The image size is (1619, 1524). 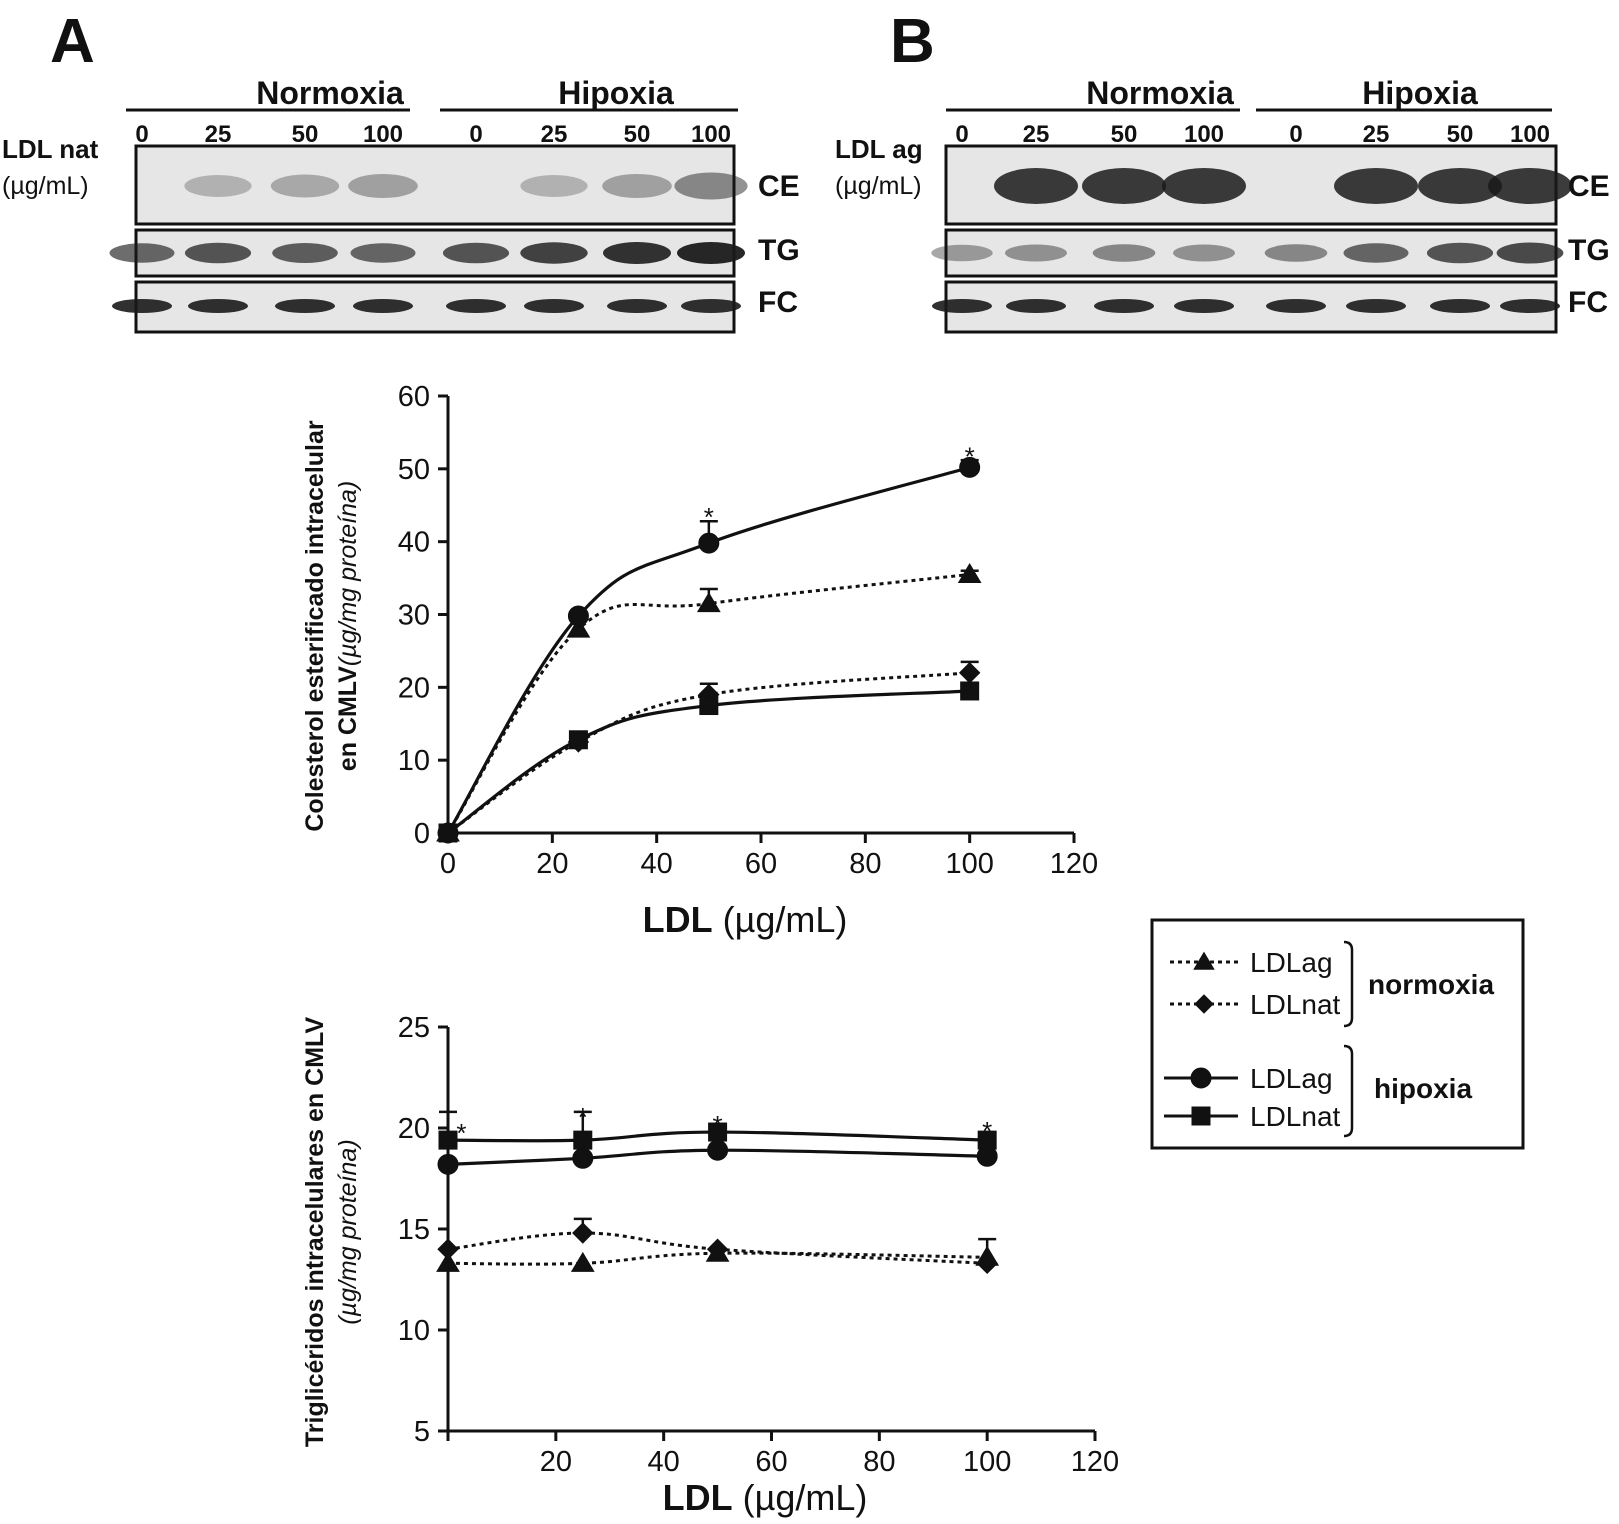 I want to click on y-tick-label: 15, so click(x=414, y=1230).